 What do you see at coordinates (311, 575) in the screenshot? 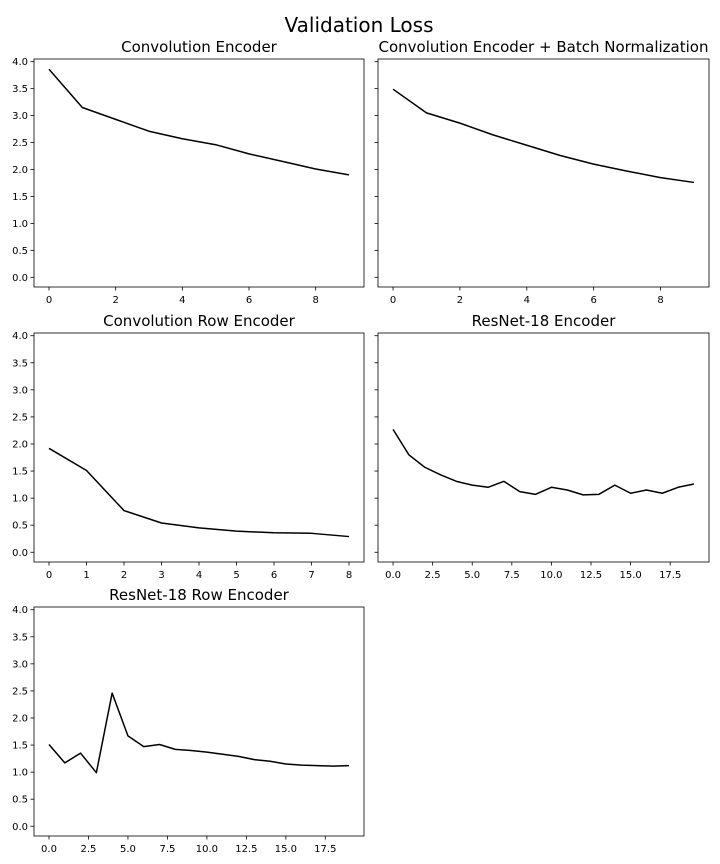
I see `x-tick-label: 7` at bounding box center [311, 575].